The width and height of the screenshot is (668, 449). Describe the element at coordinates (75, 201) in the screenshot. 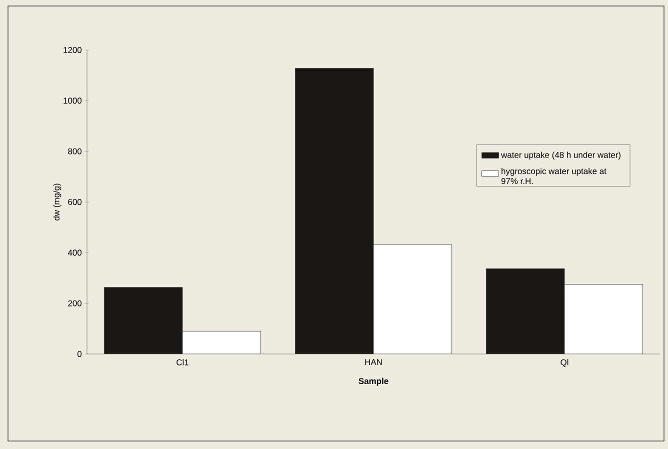

I see `y-tick-label: 600` at that location.